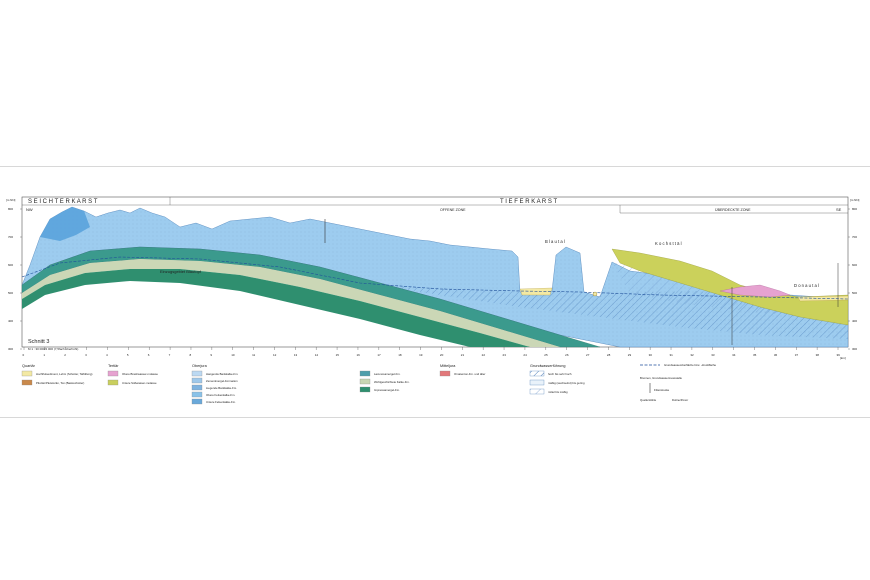 The height and width of the screenshot is (580, 870). I want to click on impressamergel-band, so click(311, 297).